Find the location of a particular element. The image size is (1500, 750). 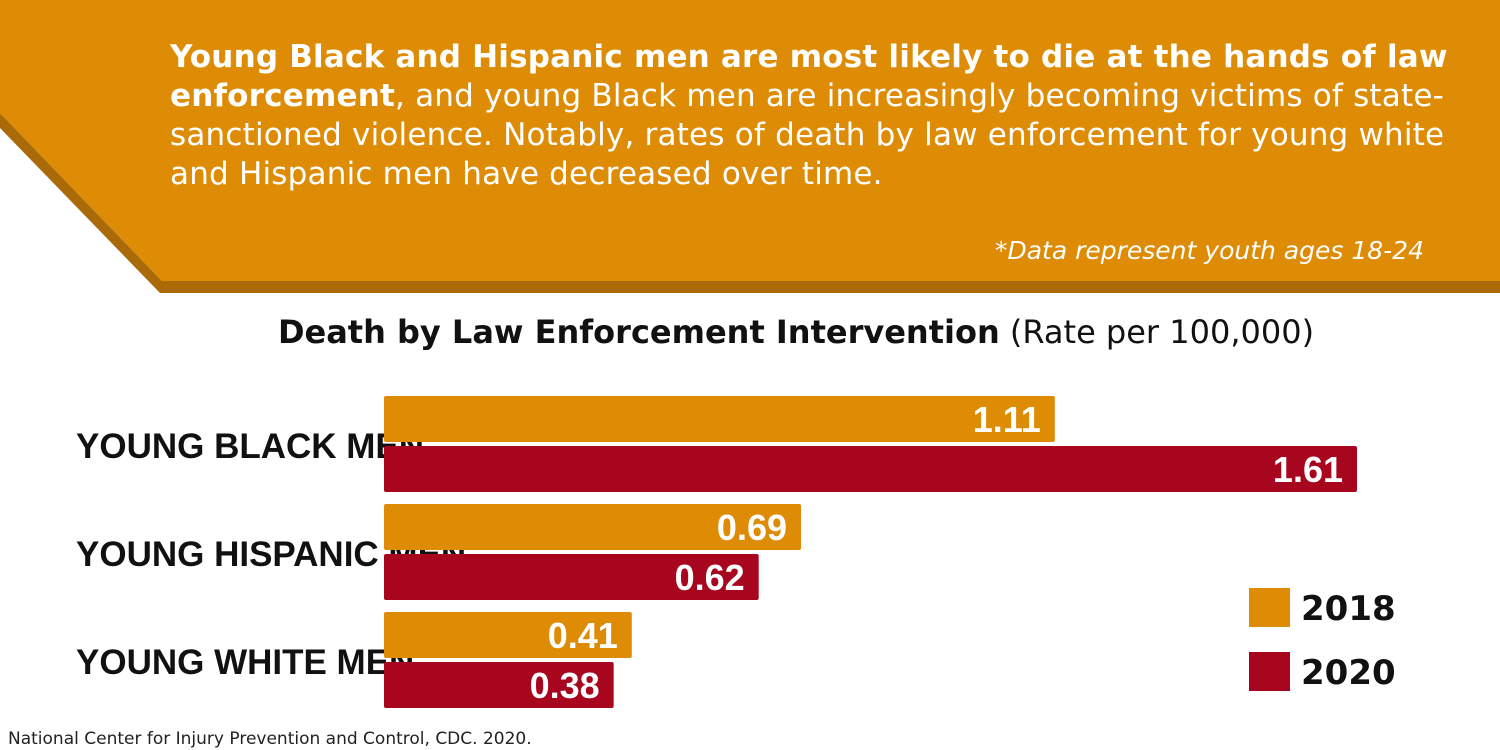

legend-label: 2018 is located at coordinates (1348, 609).